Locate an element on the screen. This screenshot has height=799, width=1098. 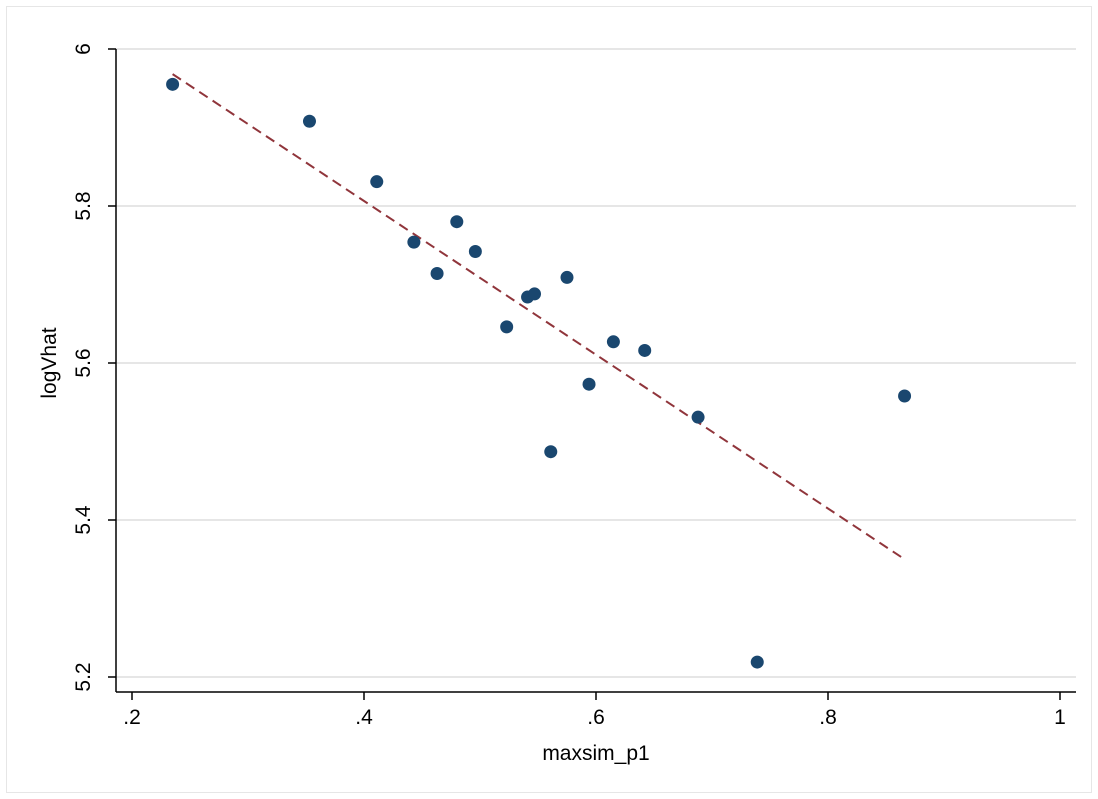
y-tick-label-3: 5.8 is located at coordinates (83, 205).